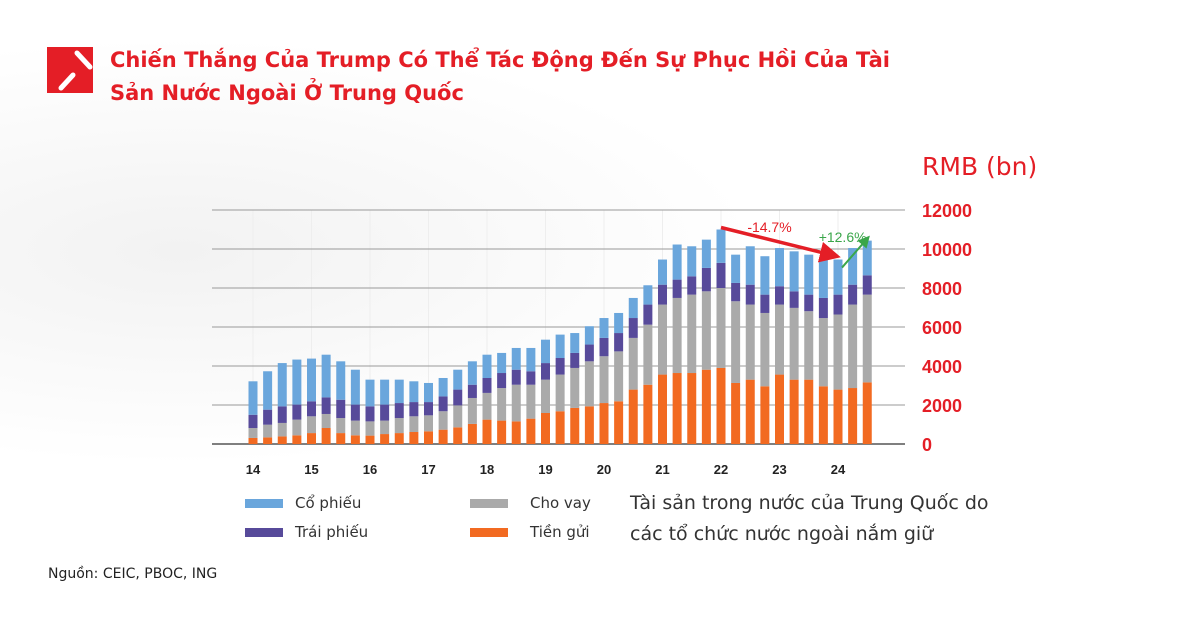  What do you see at coordinates (942, 367) in the screenshot?
I see `y-tick-label: 4000` at bounding box center [942, 367].